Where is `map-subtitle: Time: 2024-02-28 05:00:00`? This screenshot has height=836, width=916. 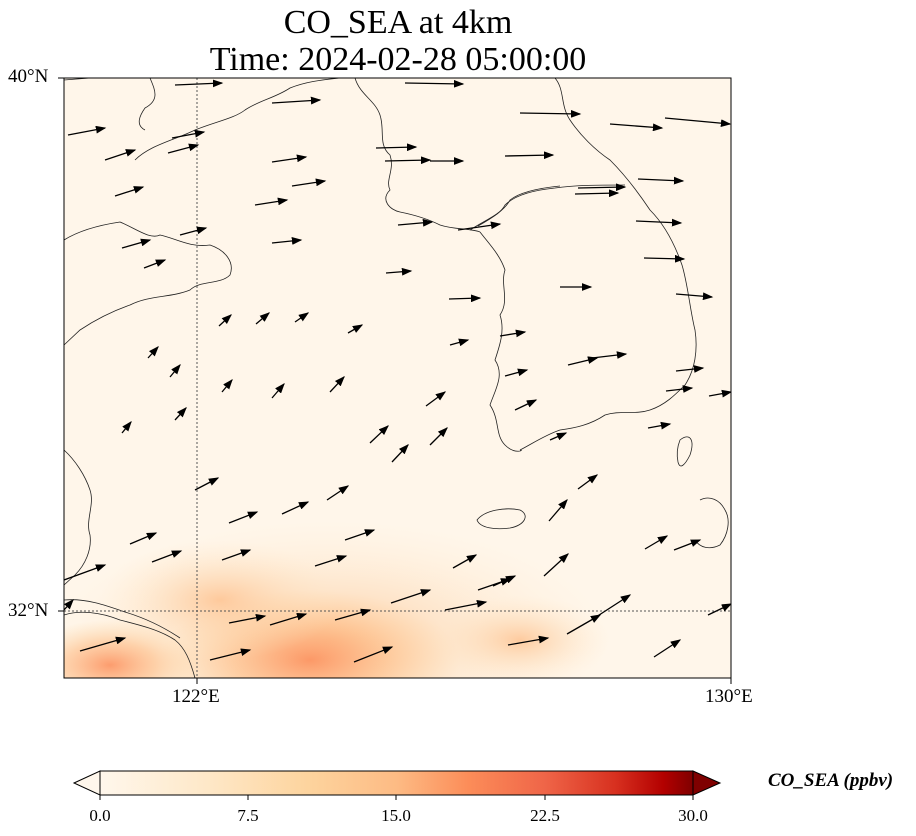
map-subtitle: Time: 2024-02-28 05:00:00 is located at coordinates (398, 59).